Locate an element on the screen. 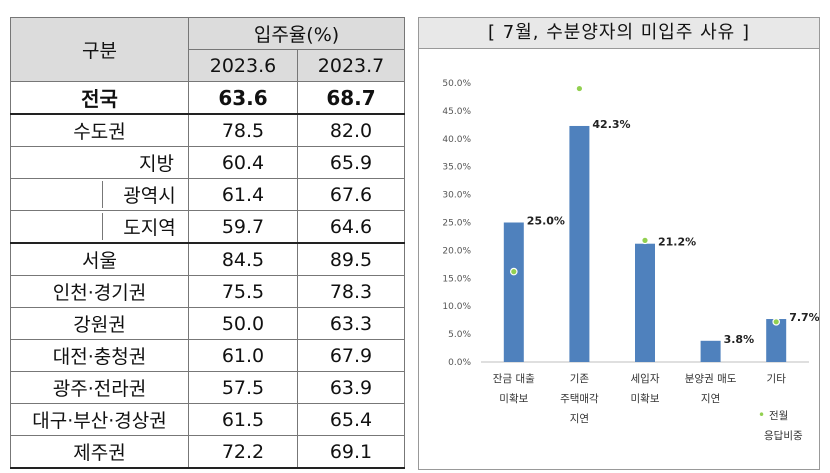 The width and height of the screenshot is (830, 473). region-label: 서울 is located at coordinates (99, 259).